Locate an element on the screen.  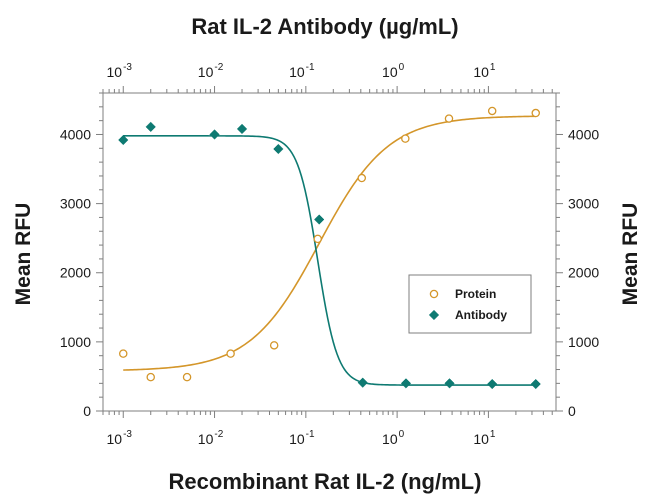
x-tick-label-top: 10⁻¹ is located at coordinates (302, 71).